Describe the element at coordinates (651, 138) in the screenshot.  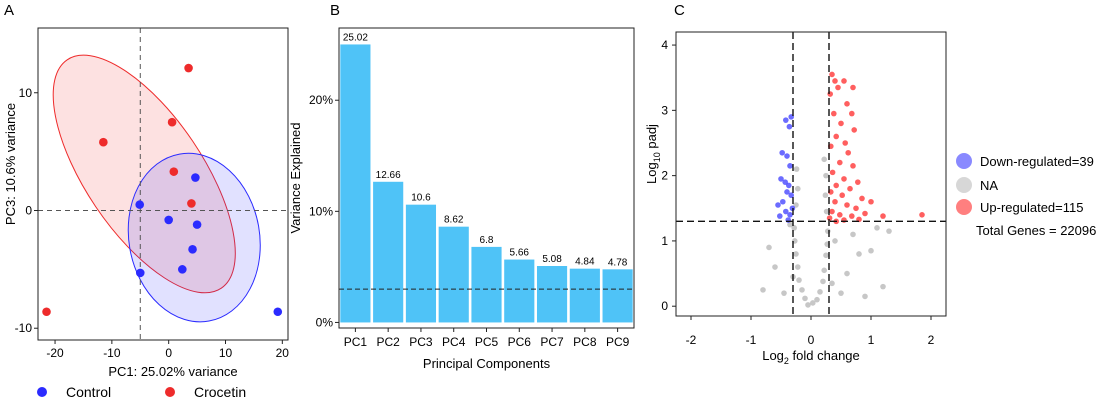
I see `y-axis-title-part: padj` at that location.